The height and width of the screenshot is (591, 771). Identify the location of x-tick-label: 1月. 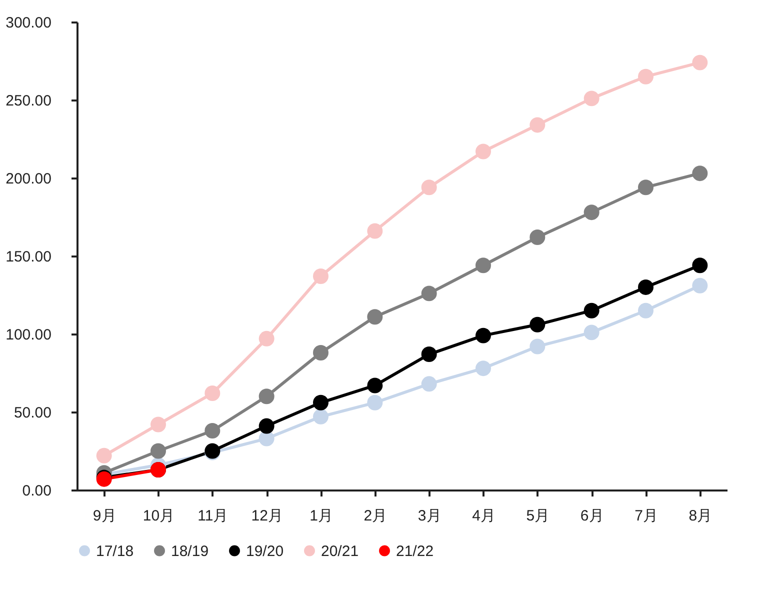
(321, 516).